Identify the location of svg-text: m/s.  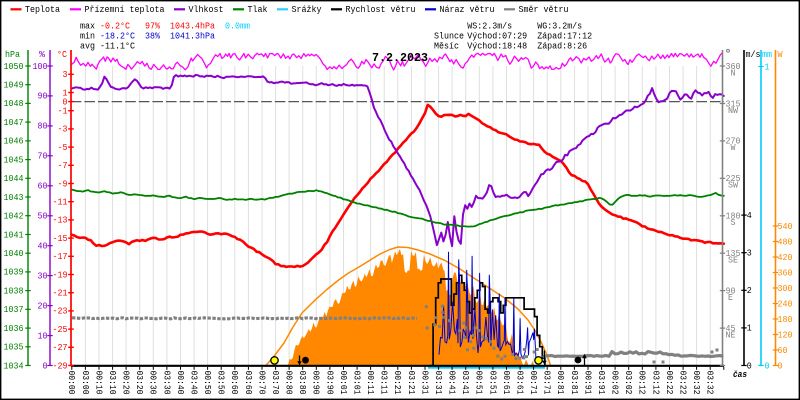
(753, 55).